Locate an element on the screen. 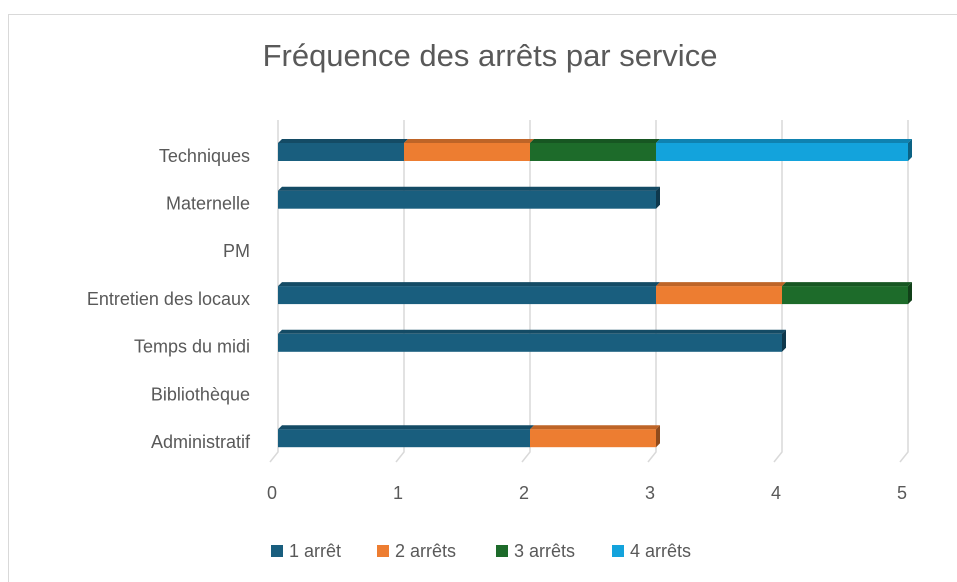 The height and width of the screenshot is (582, 957). x-tick-label: 4 is located at coordinates (776, 493).